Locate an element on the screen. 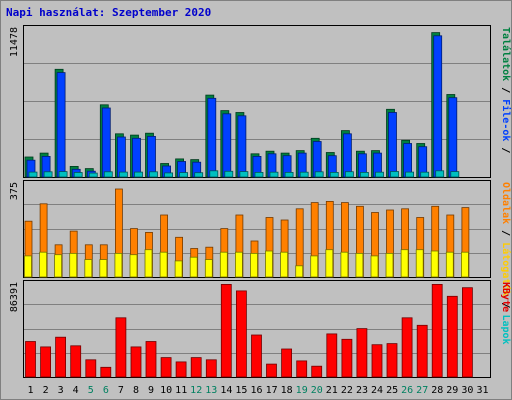 The width and height of the screenshot is (512, 400). x-tick-label: 8 is located at coordinates (136, 390).